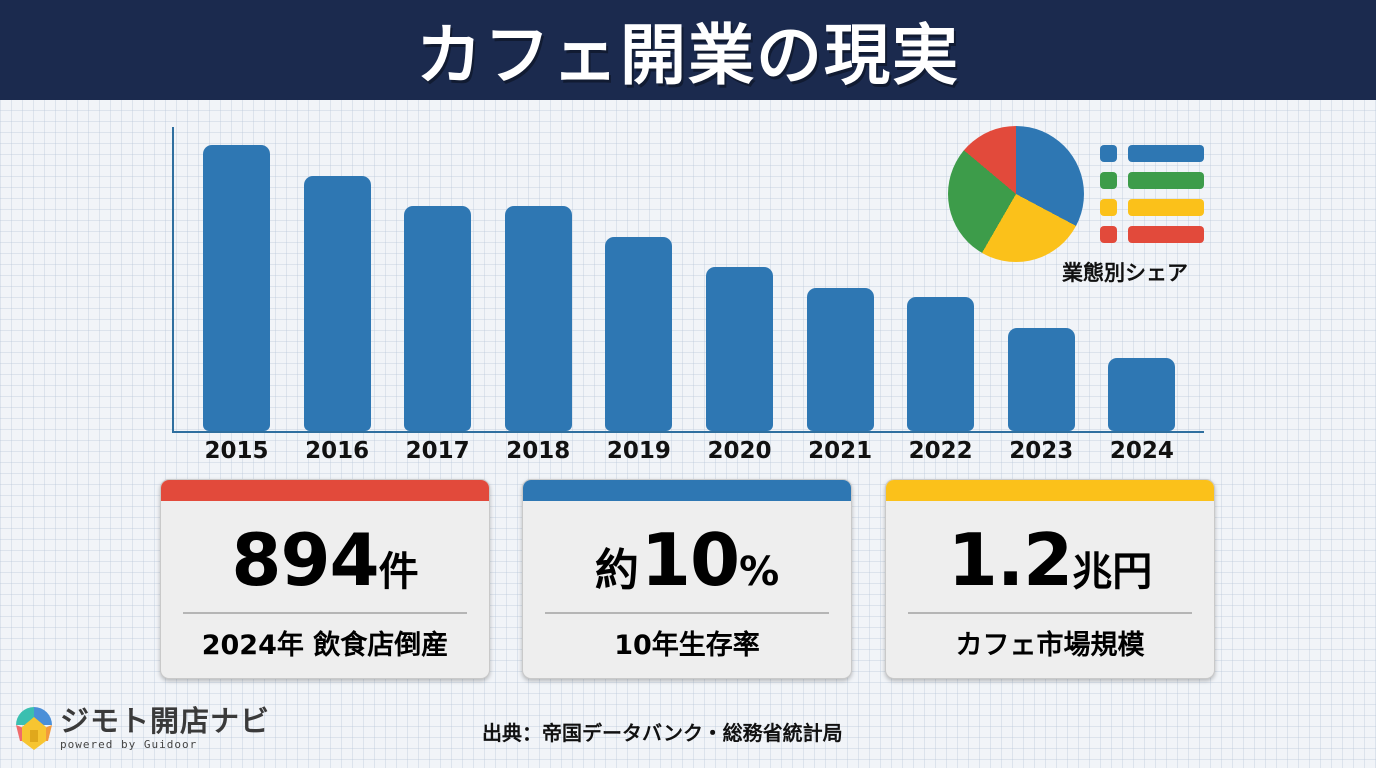  Describe the element at coordinates (438, 318) in the screenshot. I see `bar-2017` at that location.